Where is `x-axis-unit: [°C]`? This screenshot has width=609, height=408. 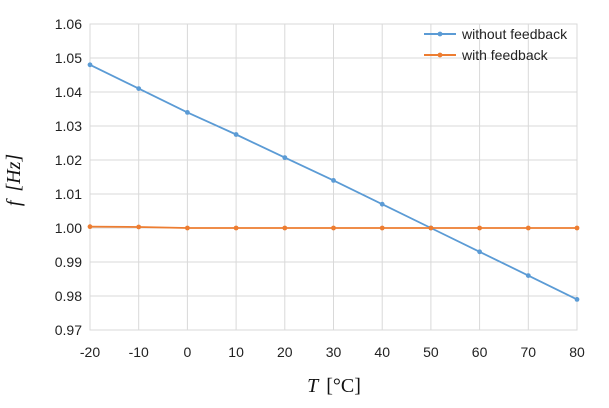 x-axis-unit: [°C] is located at coordinates (343, 386).